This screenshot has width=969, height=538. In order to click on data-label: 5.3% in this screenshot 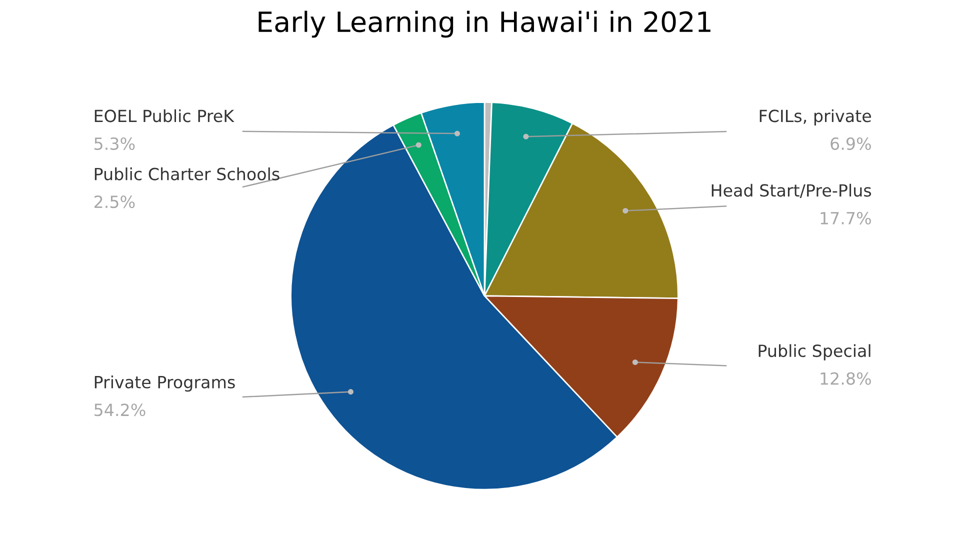, I will do `click(114, 143)`.